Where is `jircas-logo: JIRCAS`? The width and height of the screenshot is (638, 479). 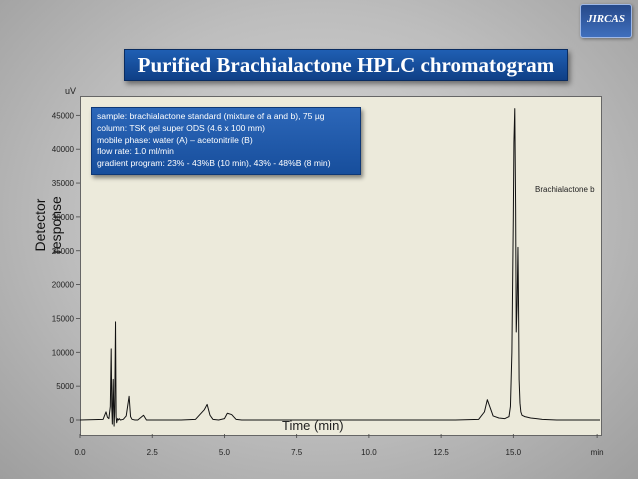 jircas-logo: JIRCAS is located at coordinates (606, 21).